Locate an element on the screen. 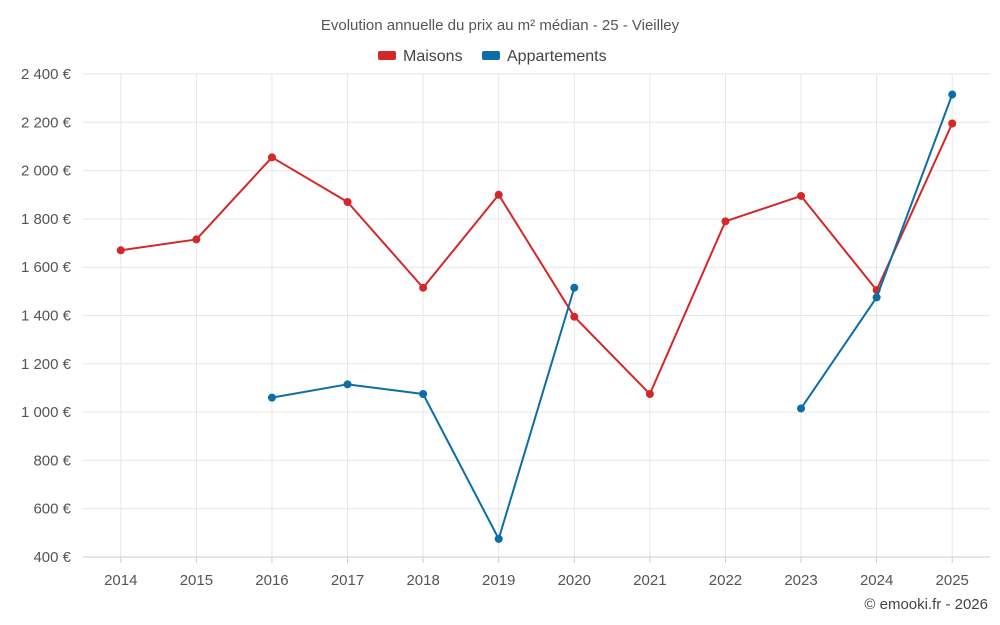  legend-item-maisons: Maisons is located at coordinates (420, 56).